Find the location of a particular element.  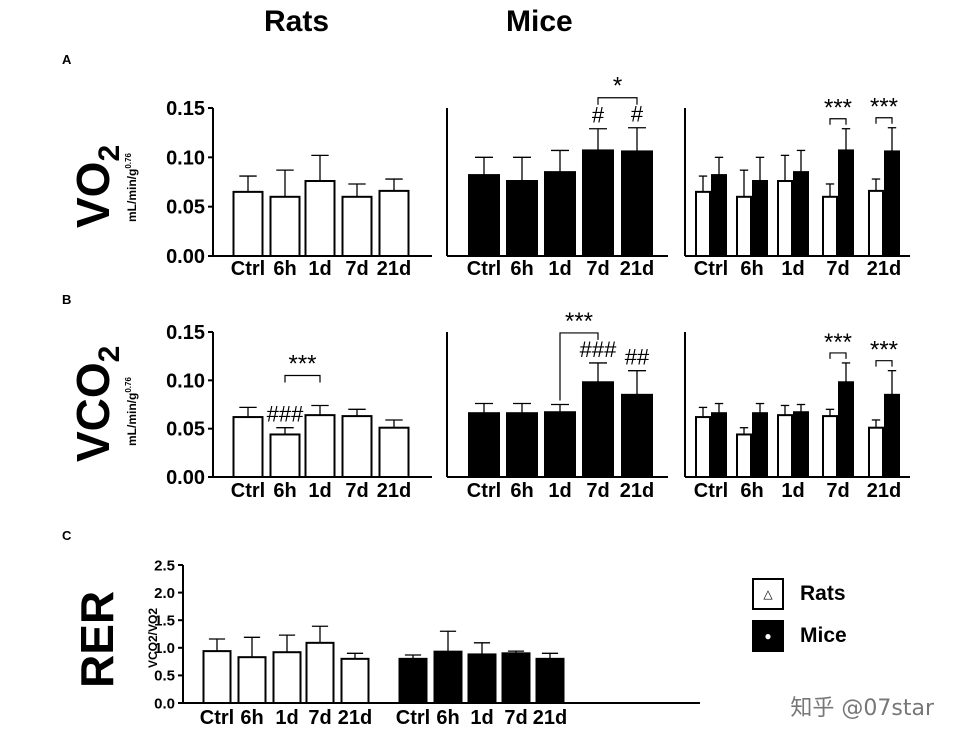

panel-label-b: B is located at coordinates (67, 299).